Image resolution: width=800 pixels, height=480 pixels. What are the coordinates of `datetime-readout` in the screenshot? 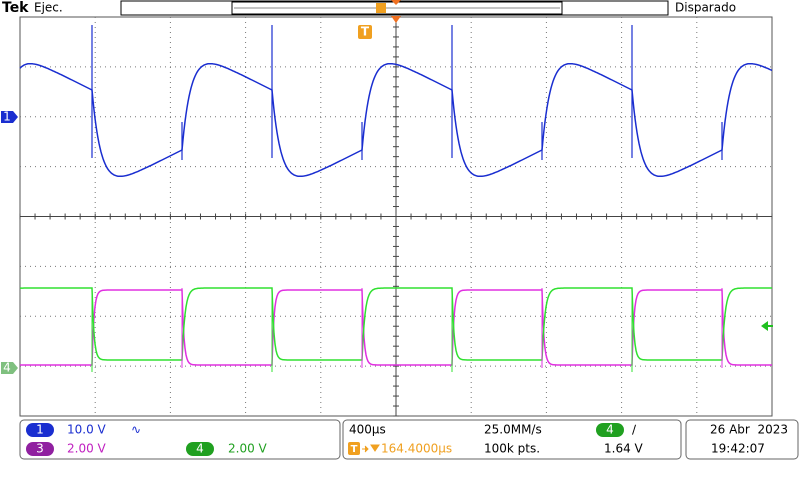 It's located at (742, 439).